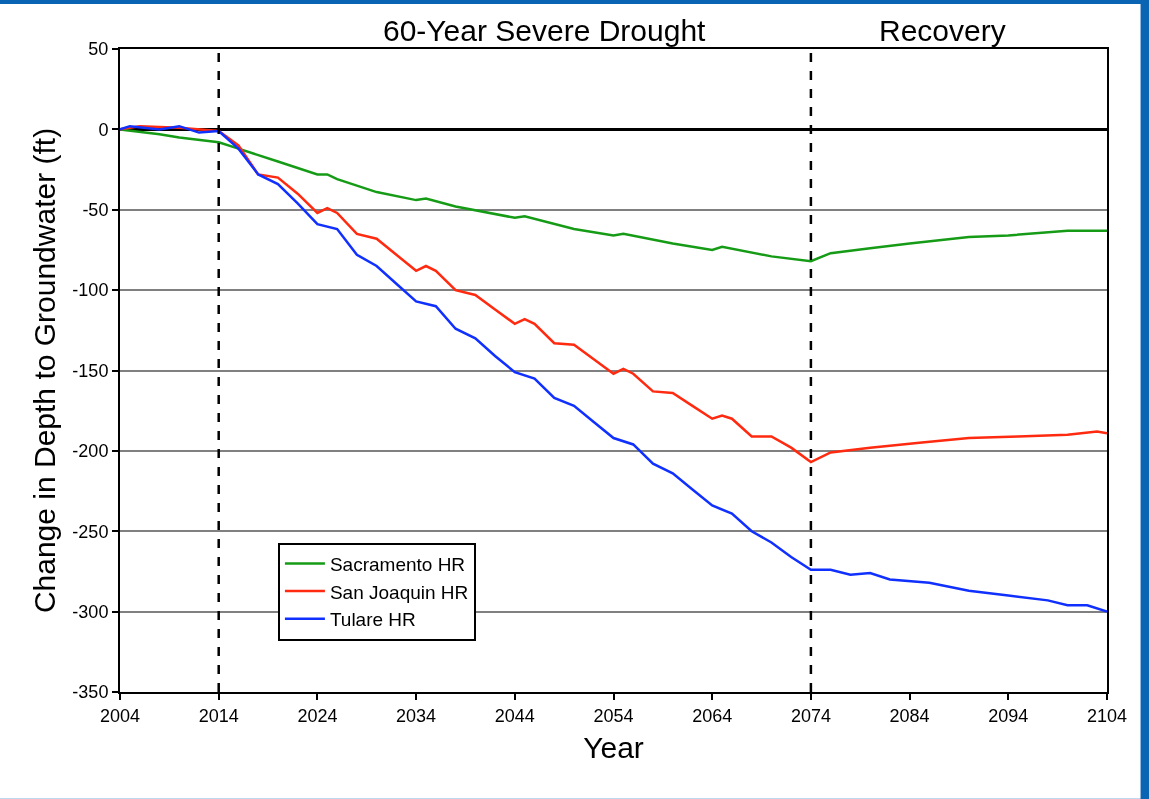  I want to click on x-tick-label: 2054, so click(613, 715).